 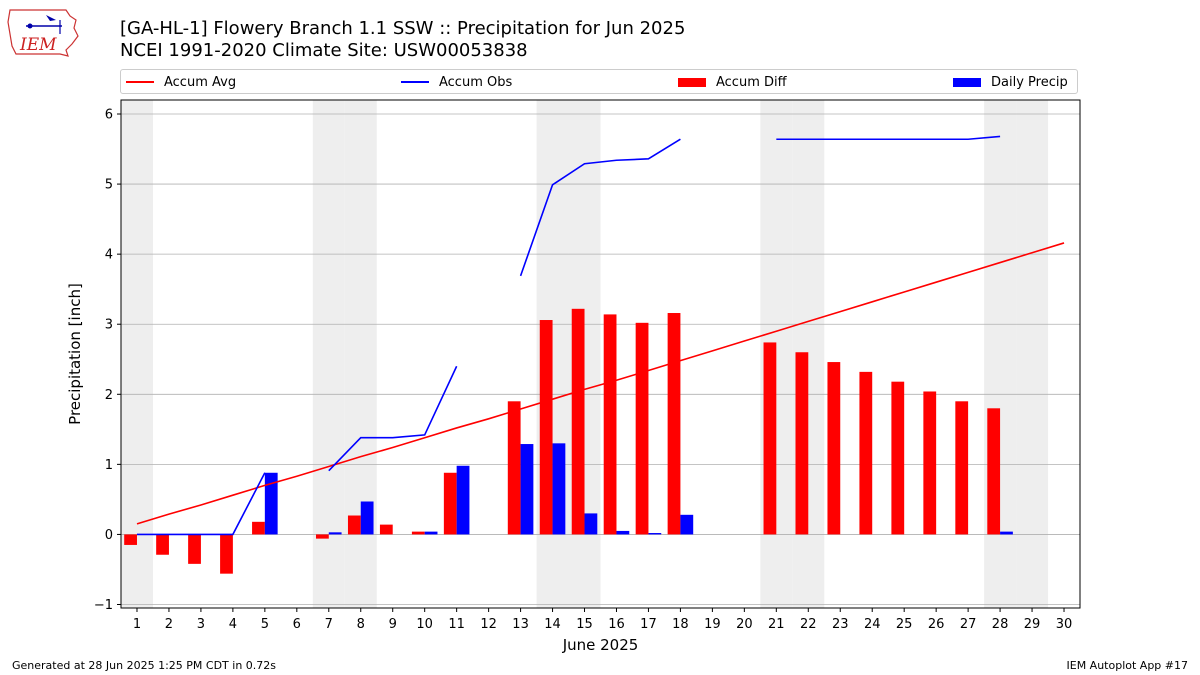 I want to click on y-tick-label: 6, so click(x=109, y=115).